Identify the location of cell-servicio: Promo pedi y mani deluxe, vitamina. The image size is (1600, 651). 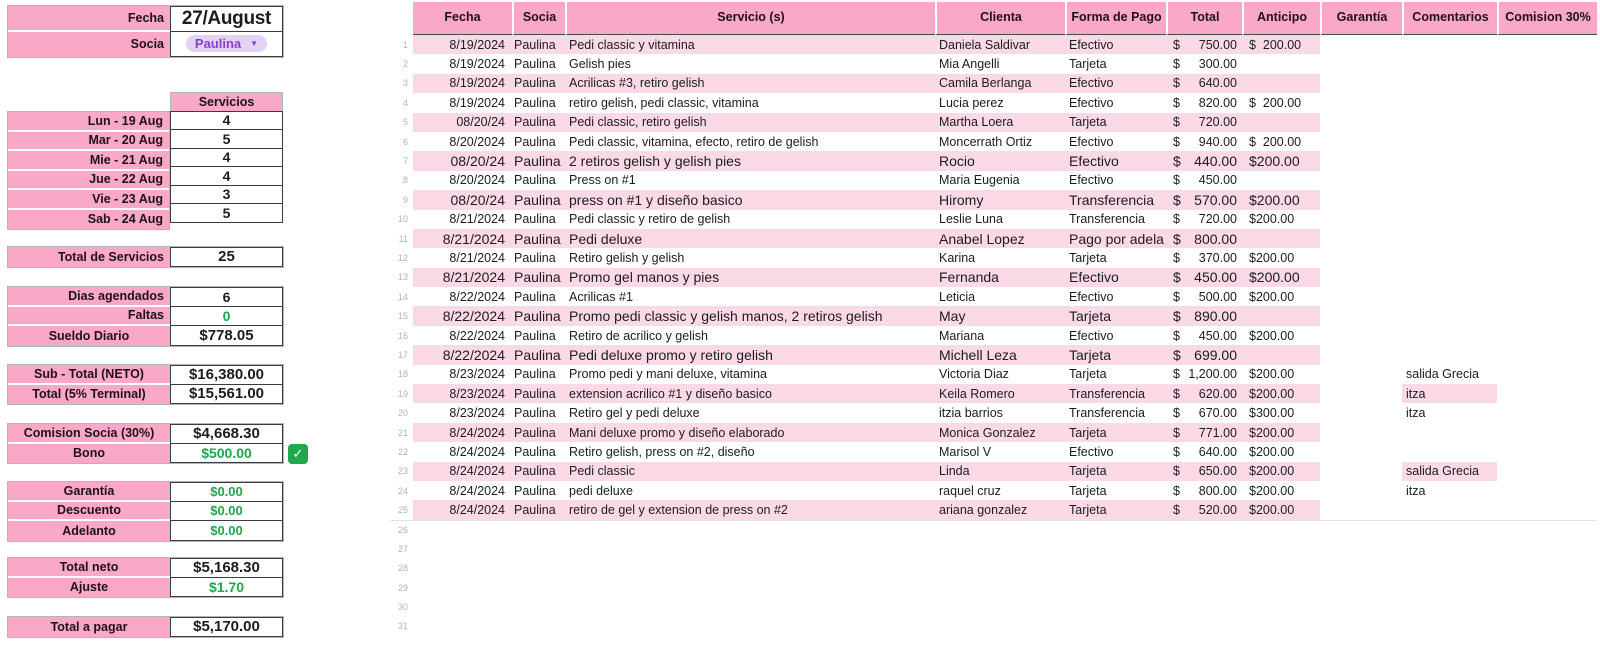
(668, 374).